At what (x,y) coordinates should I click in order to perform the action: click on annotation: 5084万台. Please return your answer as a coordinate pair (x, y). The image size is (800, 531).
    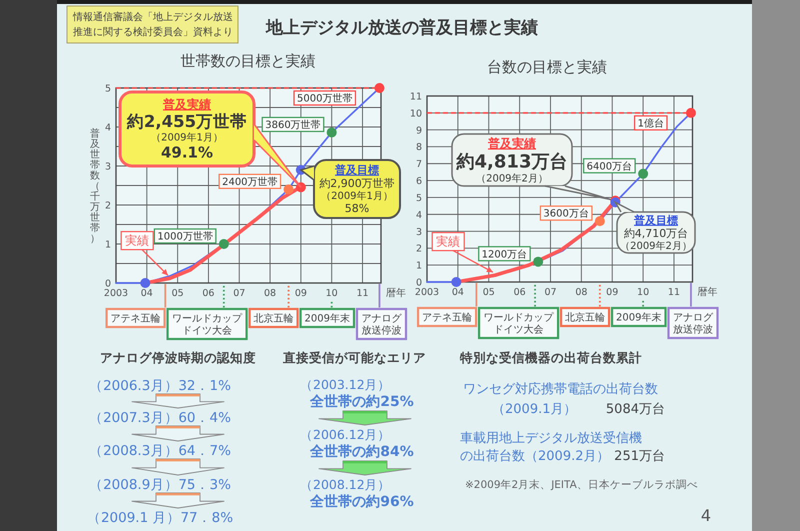
    Looking at the image, I should click on (635, 409).